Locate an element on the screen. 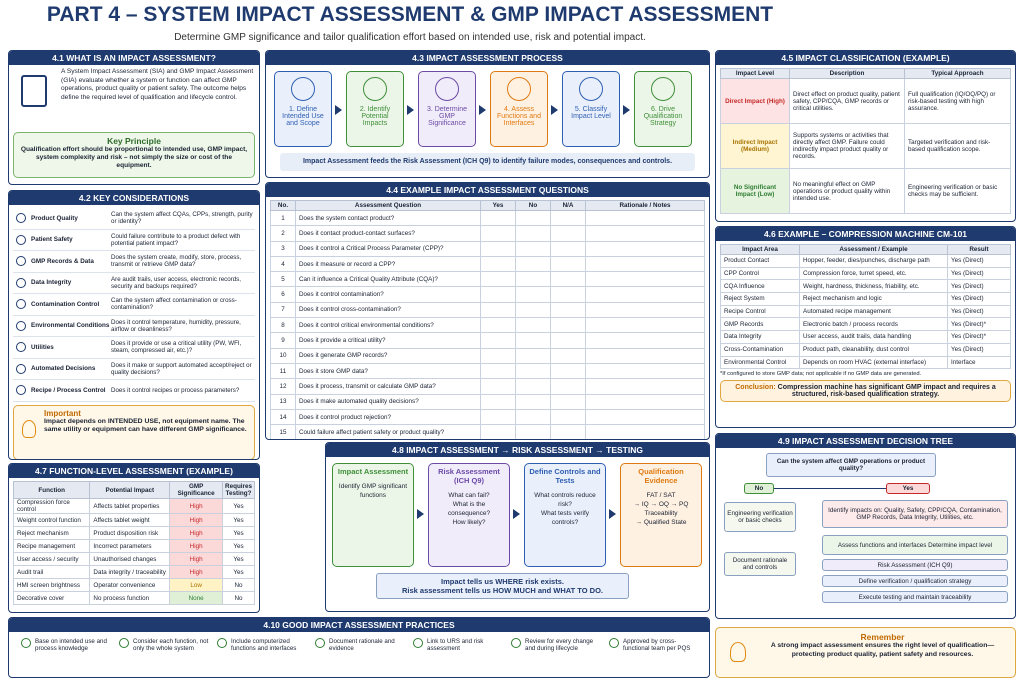 Image resolution: width=1024 pixels, height=683 pixels. practice-text: Link to URS and risk assessment is located at coordinates (455, 645).